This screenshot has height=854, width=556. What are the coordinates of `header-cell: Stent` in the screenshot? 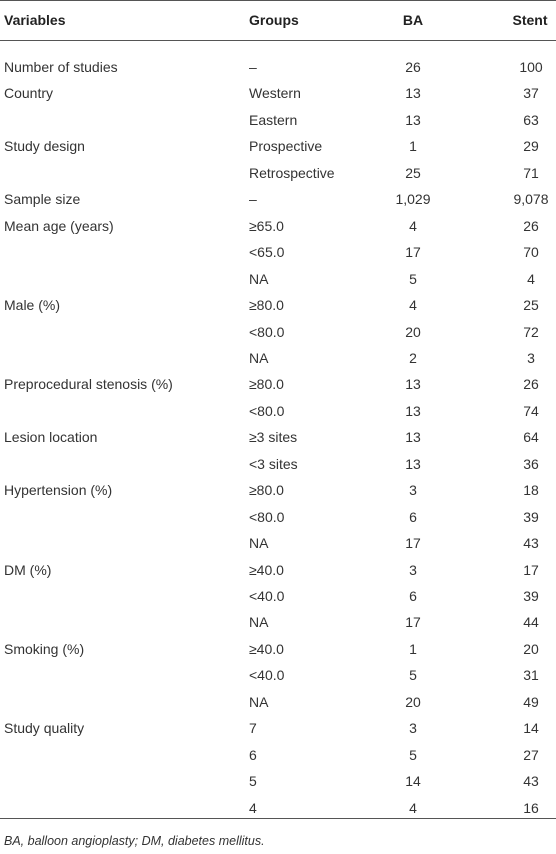 It's located at (530, 20).